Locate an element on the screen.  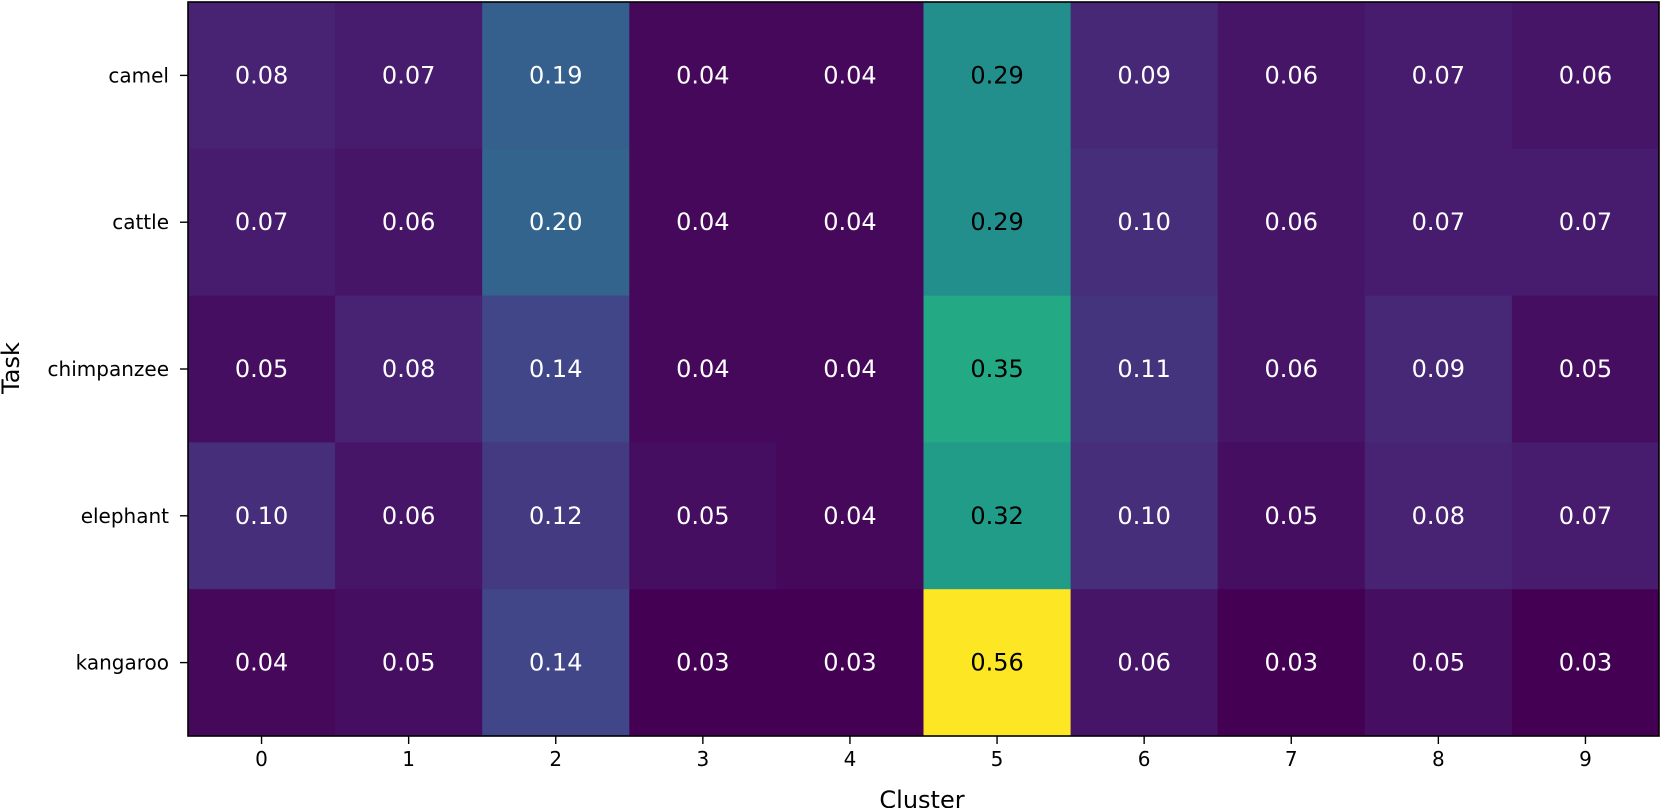
x-tick-label: 2 is located at coordinates (555, 759).